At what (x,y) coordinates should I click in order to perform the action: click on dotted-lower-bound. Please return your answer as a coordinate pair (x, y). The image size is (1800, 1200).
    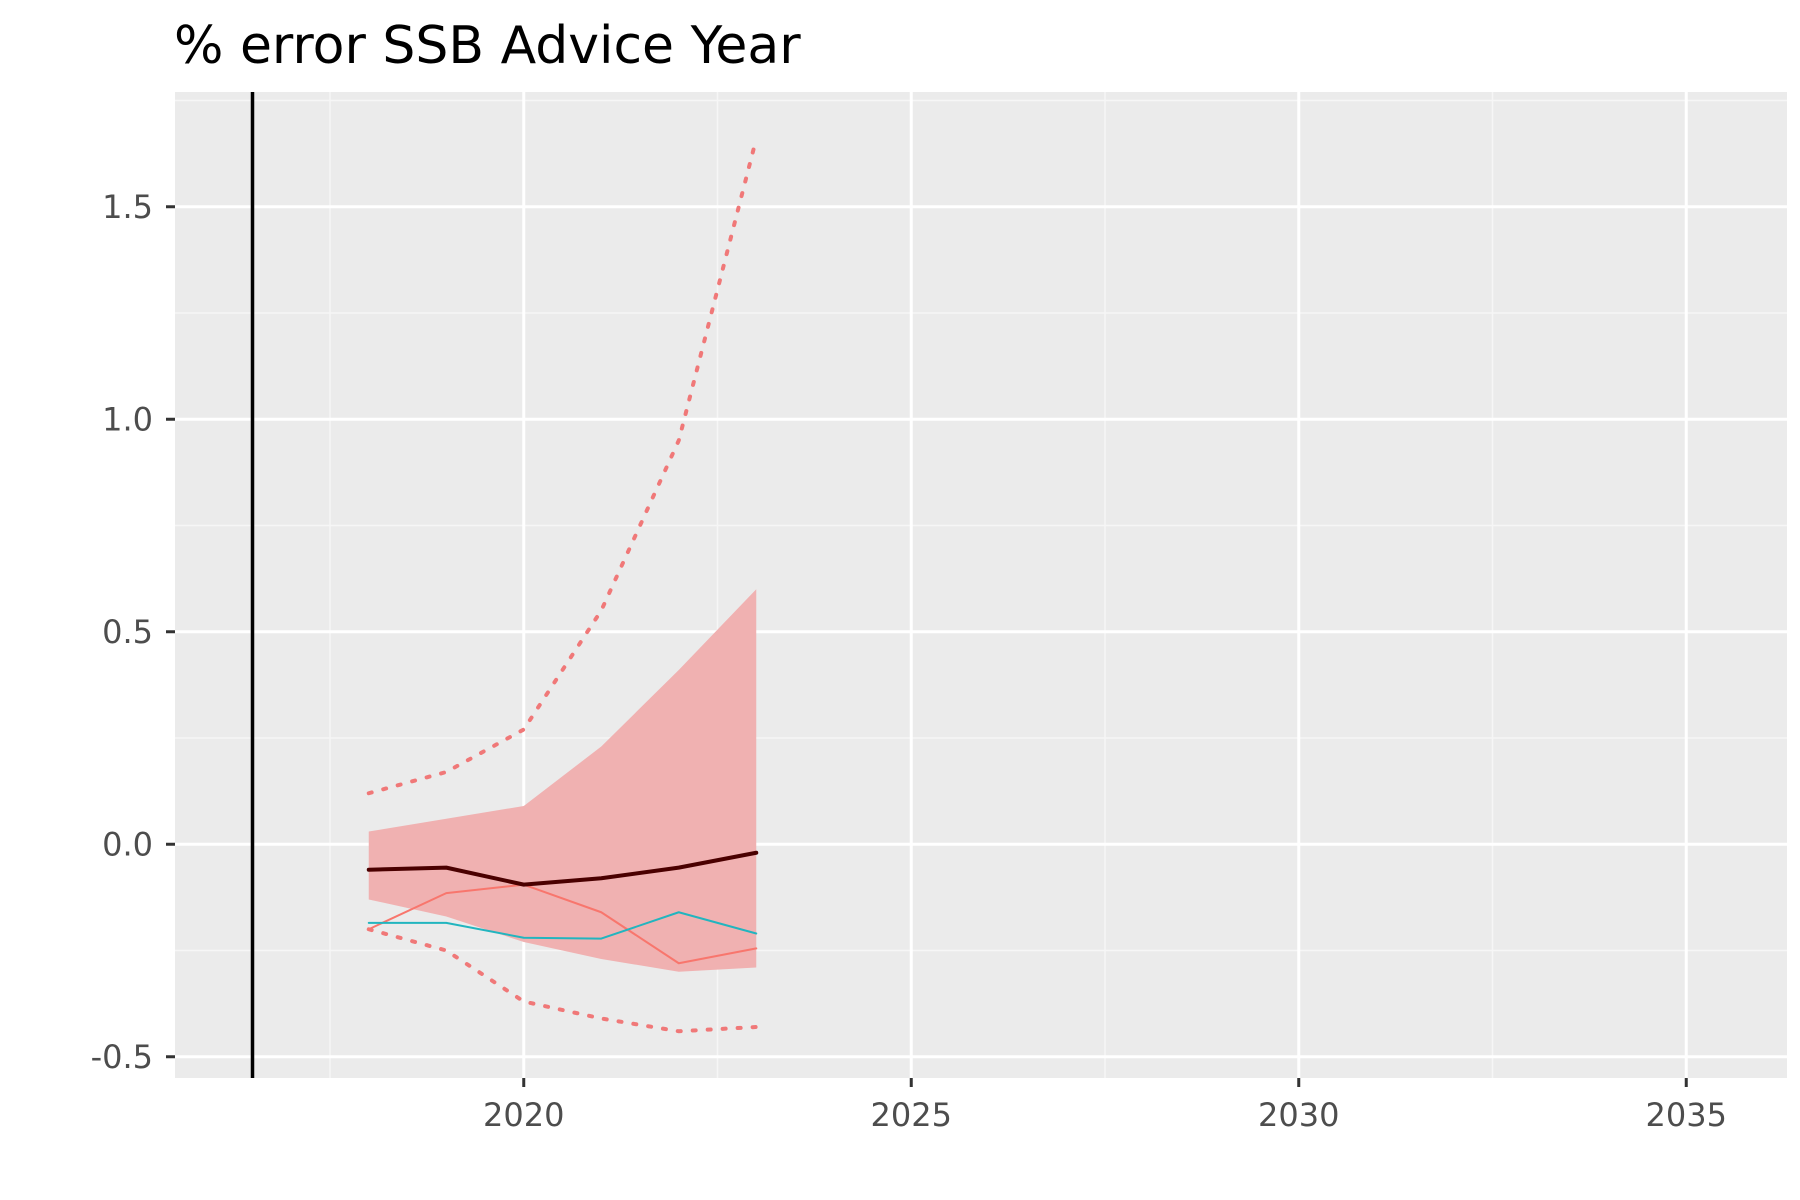
    Looking at the image, I should click on (562, 980).